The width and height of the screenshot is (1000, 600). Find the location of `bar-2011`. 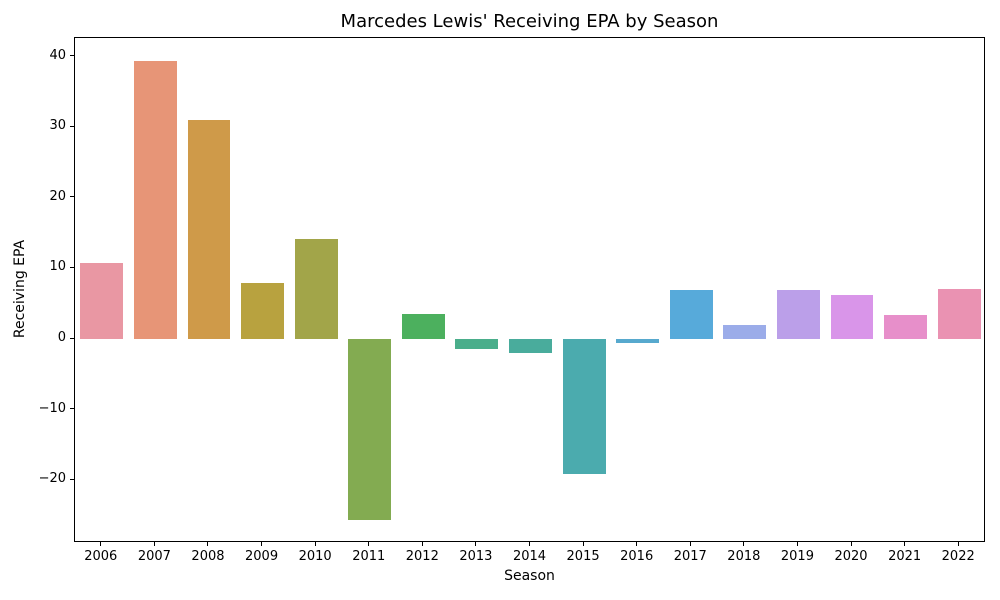

bar-2011 is located at coordinates (370, 430).